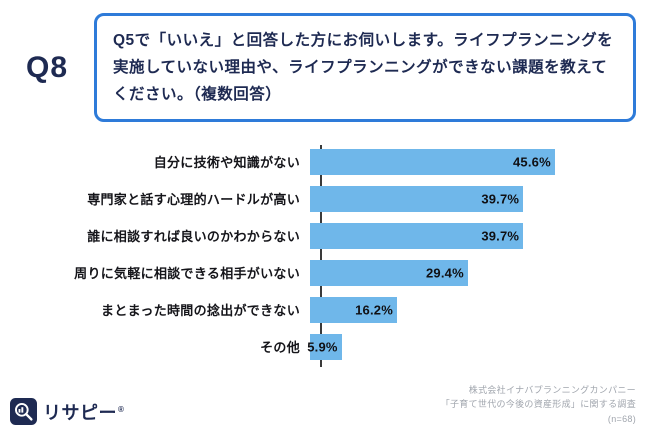  Describe the element at coordinates (121, 409) in the screenshot. I see `registered-mark: ®` at that location.